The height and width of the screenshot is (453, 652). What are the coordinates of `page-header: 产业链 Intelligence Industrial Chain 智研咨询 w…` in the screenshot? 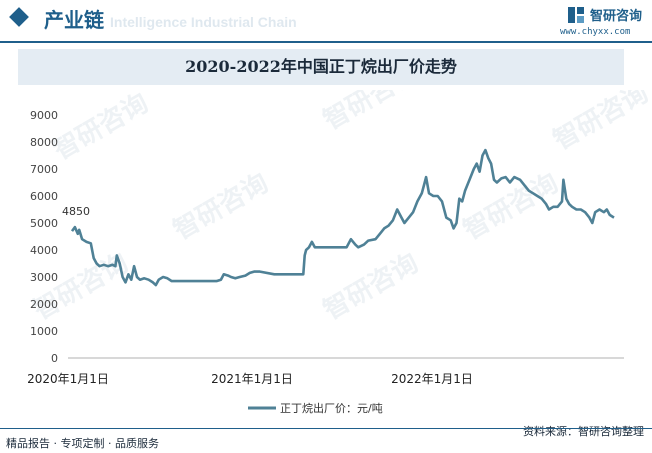 It's located at (326, 20).